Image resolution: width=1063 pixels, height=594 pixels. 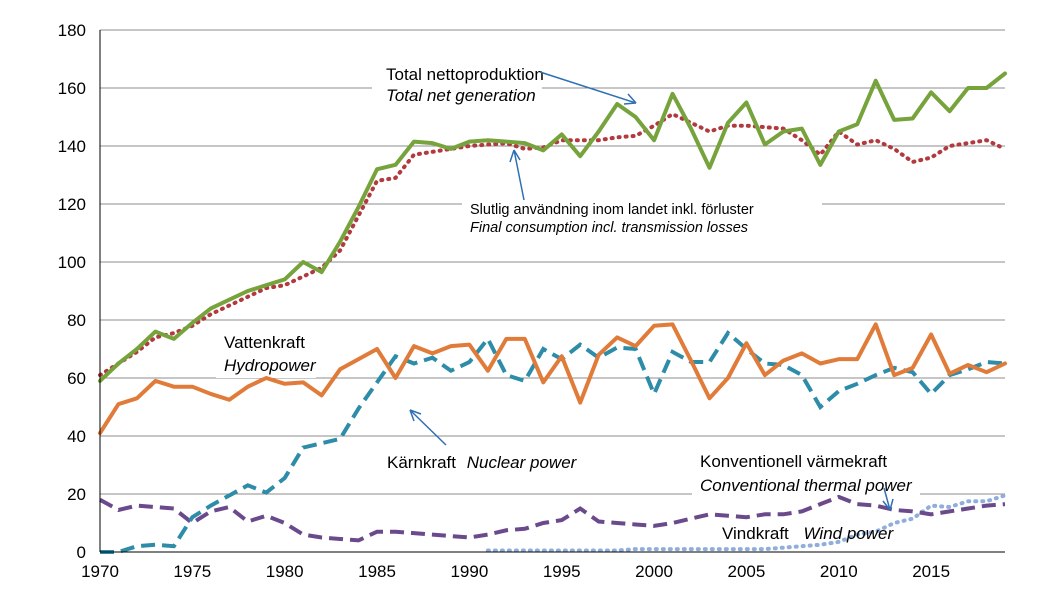 I want to click on arrowhead-nuclear, so click(x=415, y=415).